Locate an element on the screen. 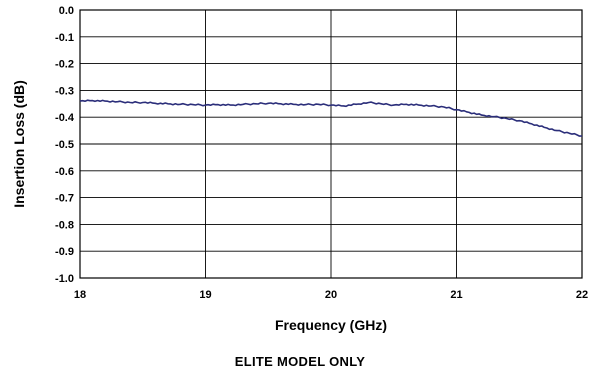  x-tick-labels: 18 19 20 21 22 is located at coordinates (331, 295).